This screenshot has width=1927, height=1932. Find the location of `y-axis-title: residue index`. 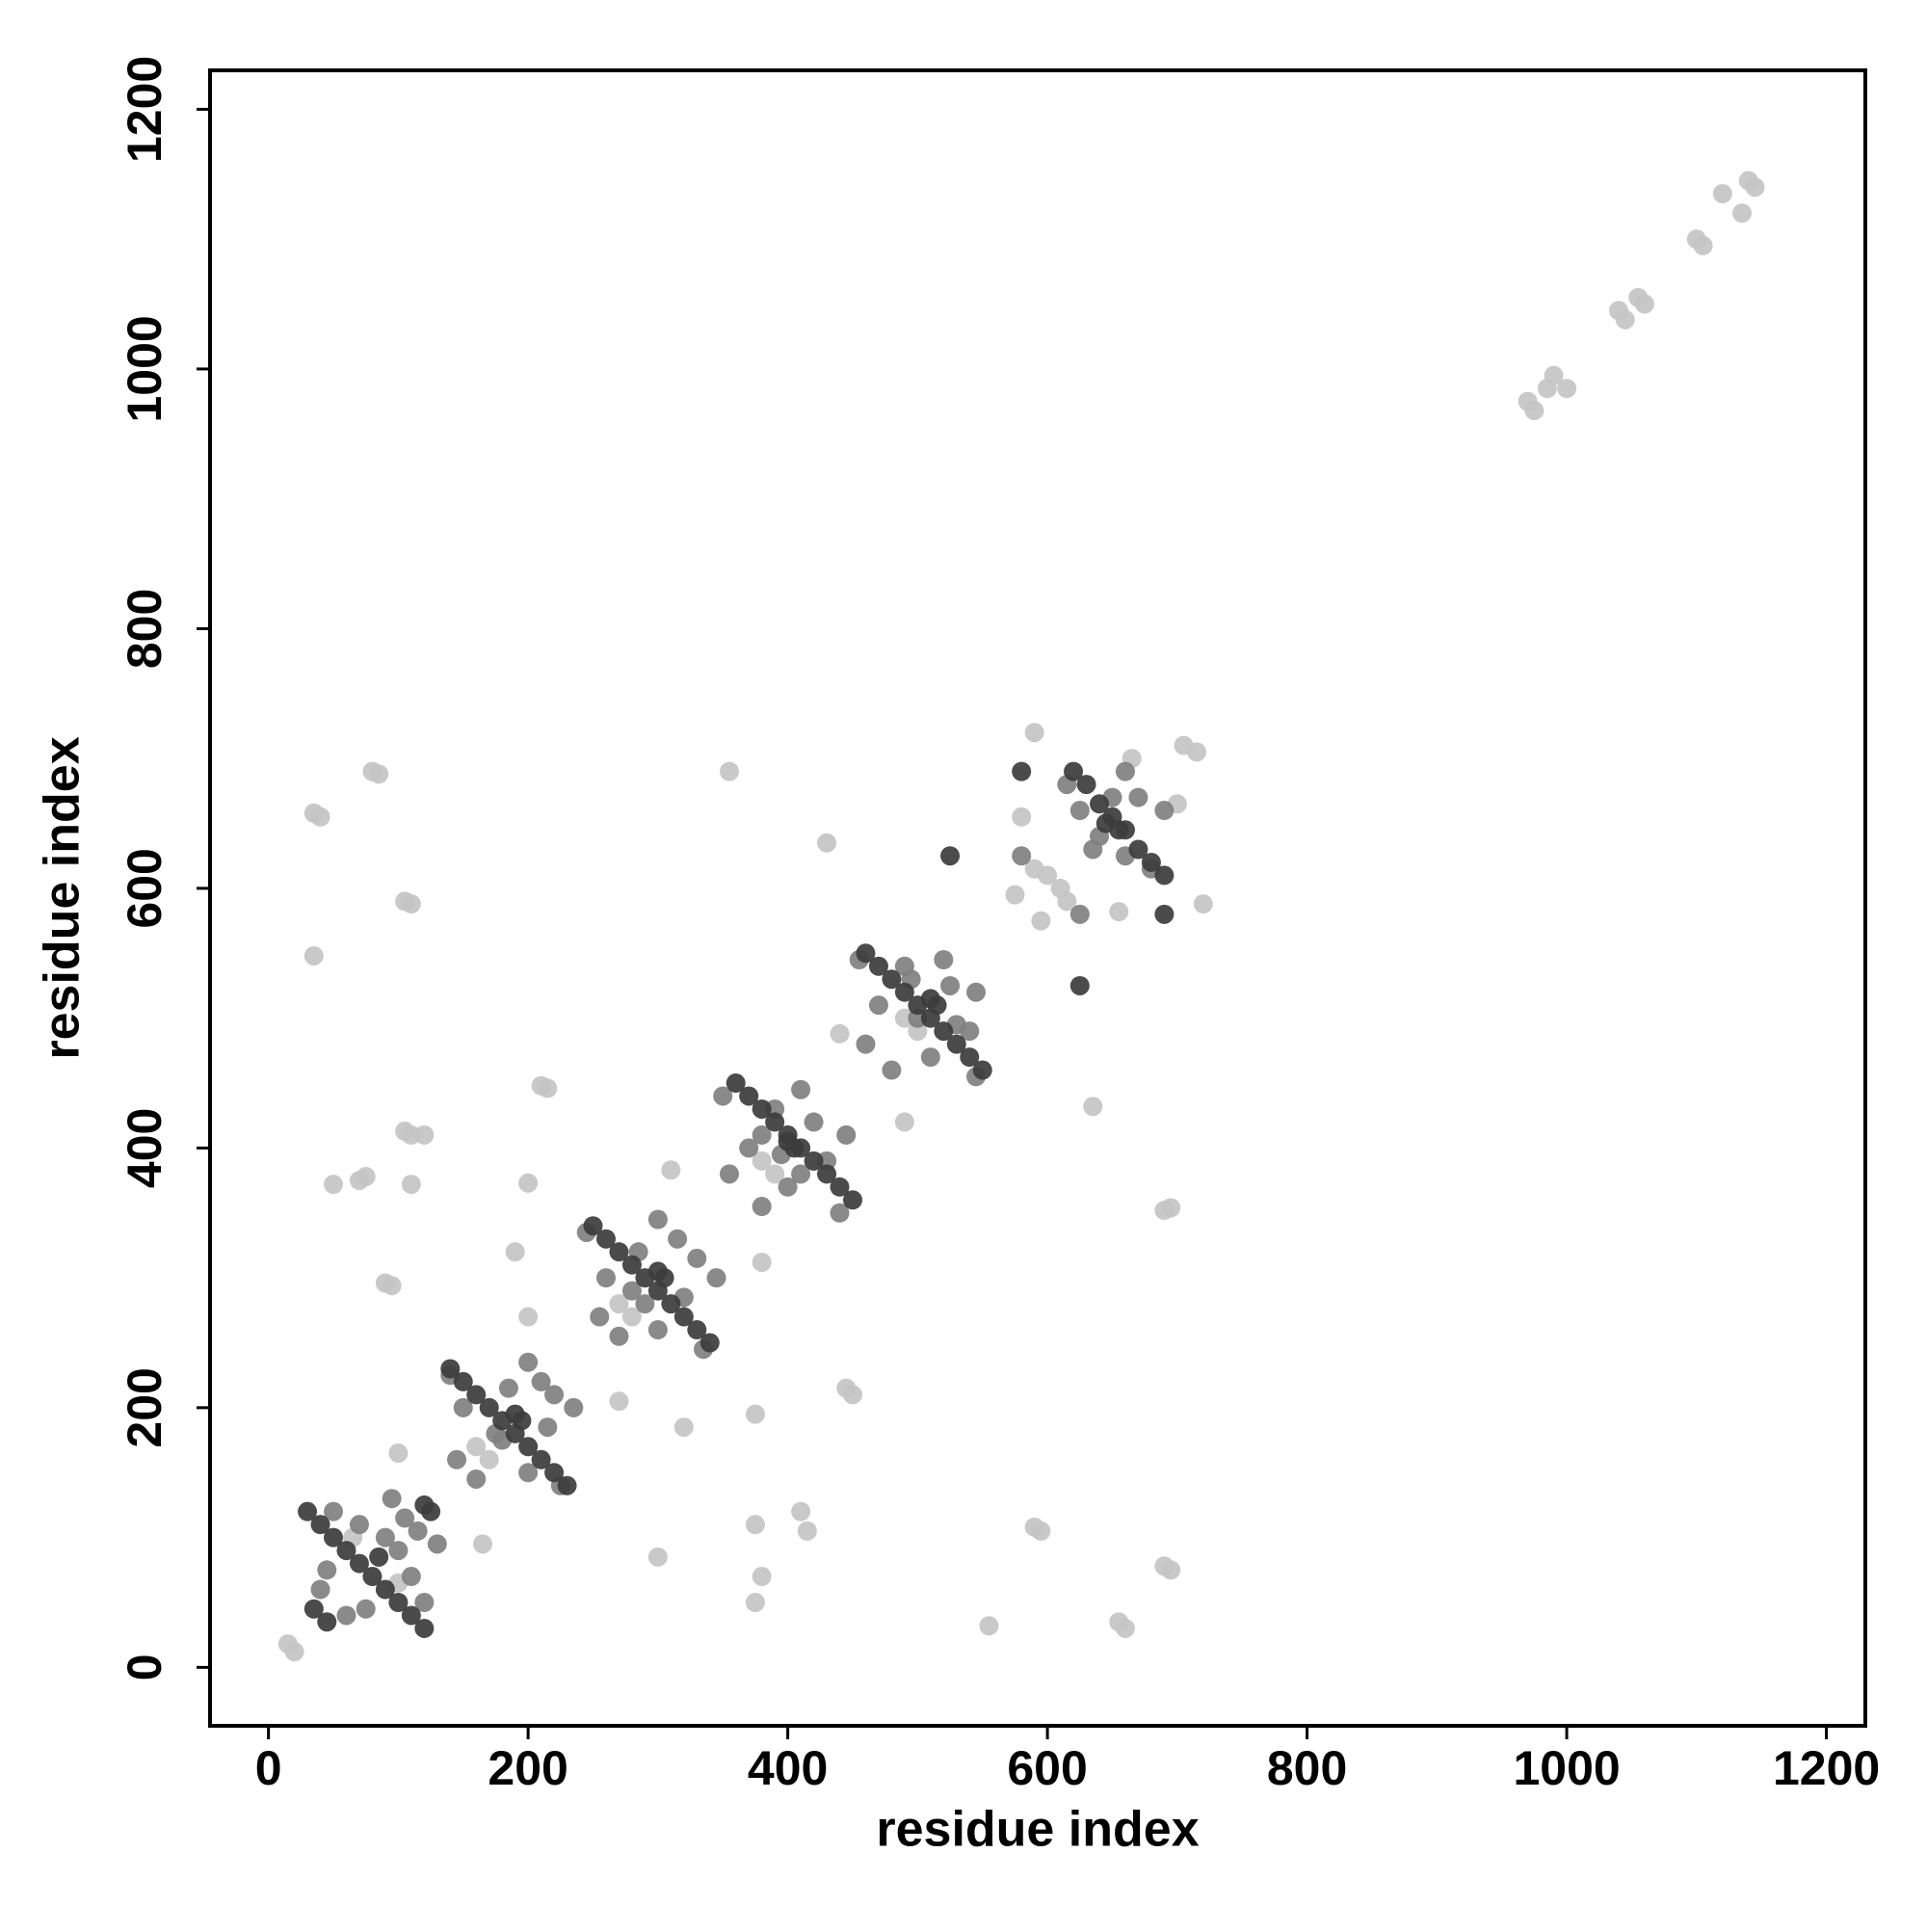

y-axis-title: residue index is located at coordinates (63, 897).